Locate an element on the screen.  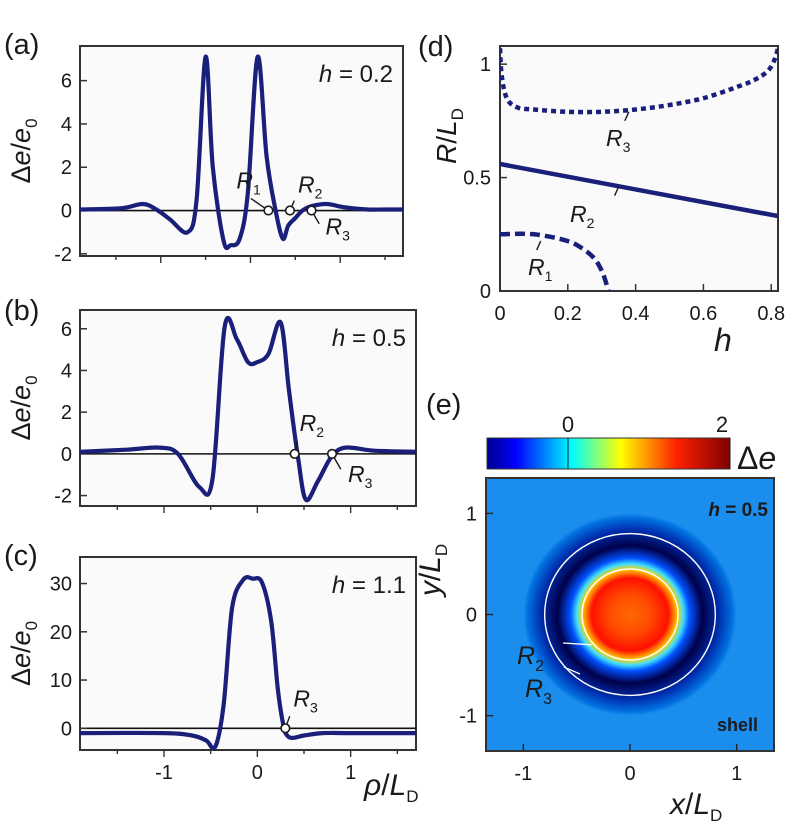
x-tick-label: 0.8 is located at coordinates (771, 314).